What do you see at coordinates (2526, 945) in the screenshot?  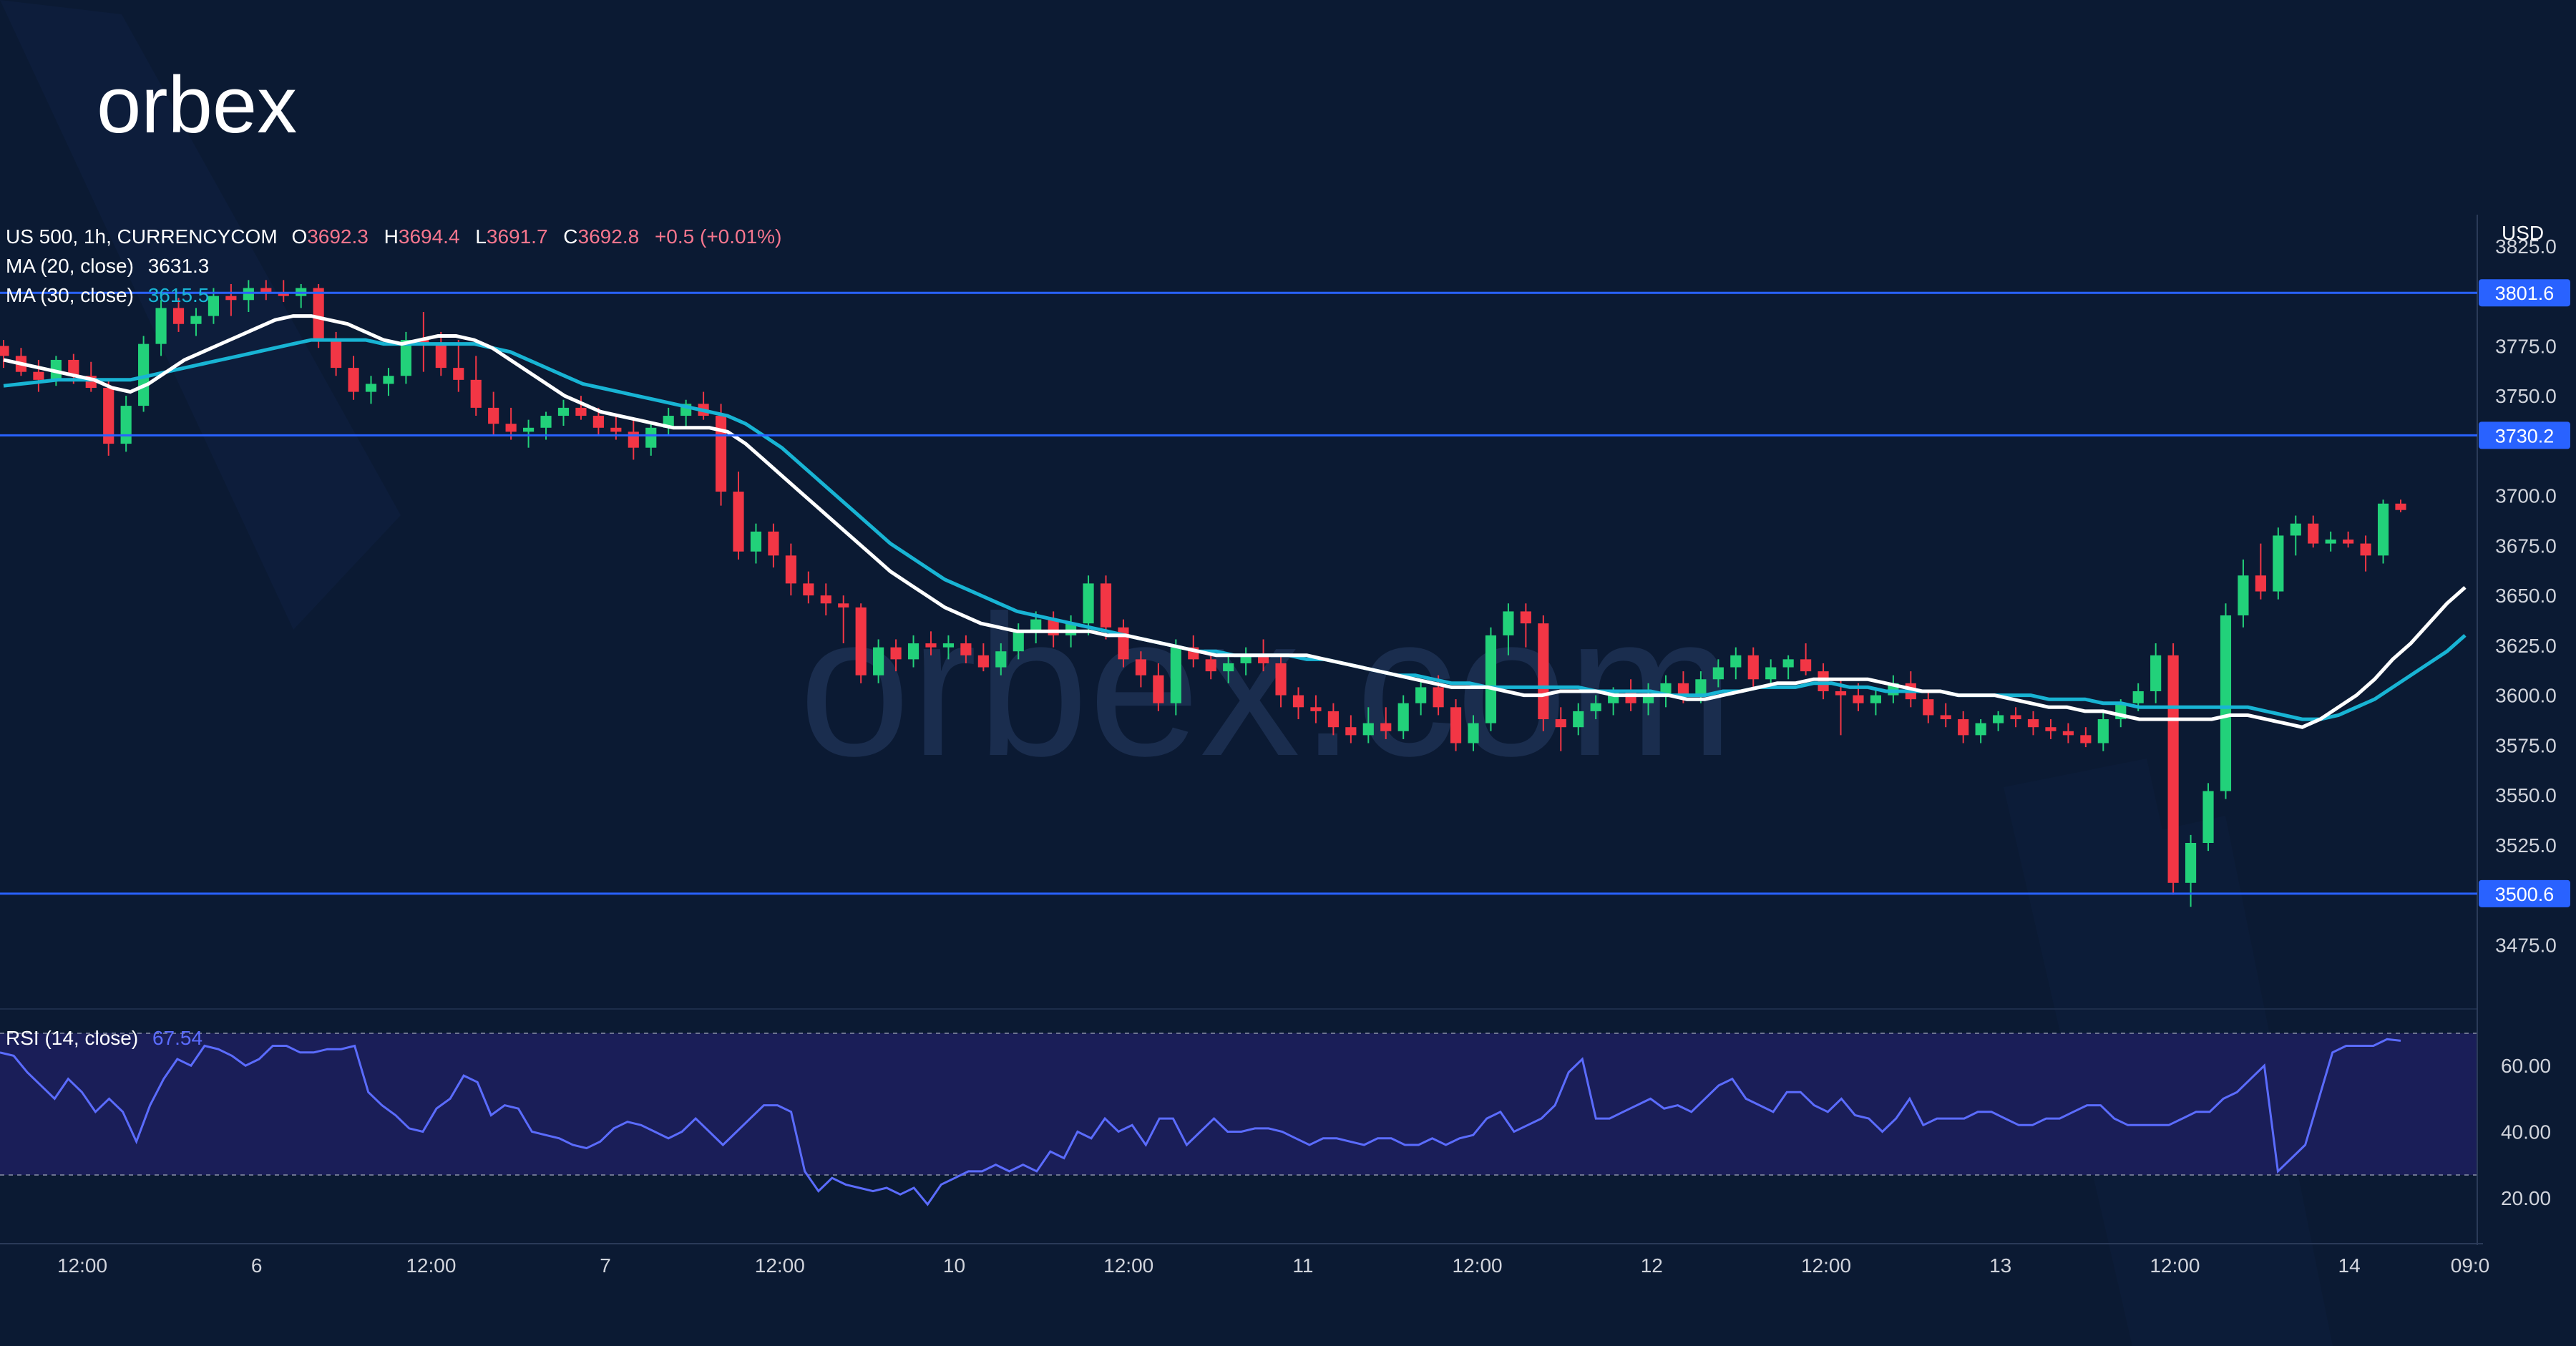 I see `price-tick-label: 3475.0` at bounding box center [2526, 945].